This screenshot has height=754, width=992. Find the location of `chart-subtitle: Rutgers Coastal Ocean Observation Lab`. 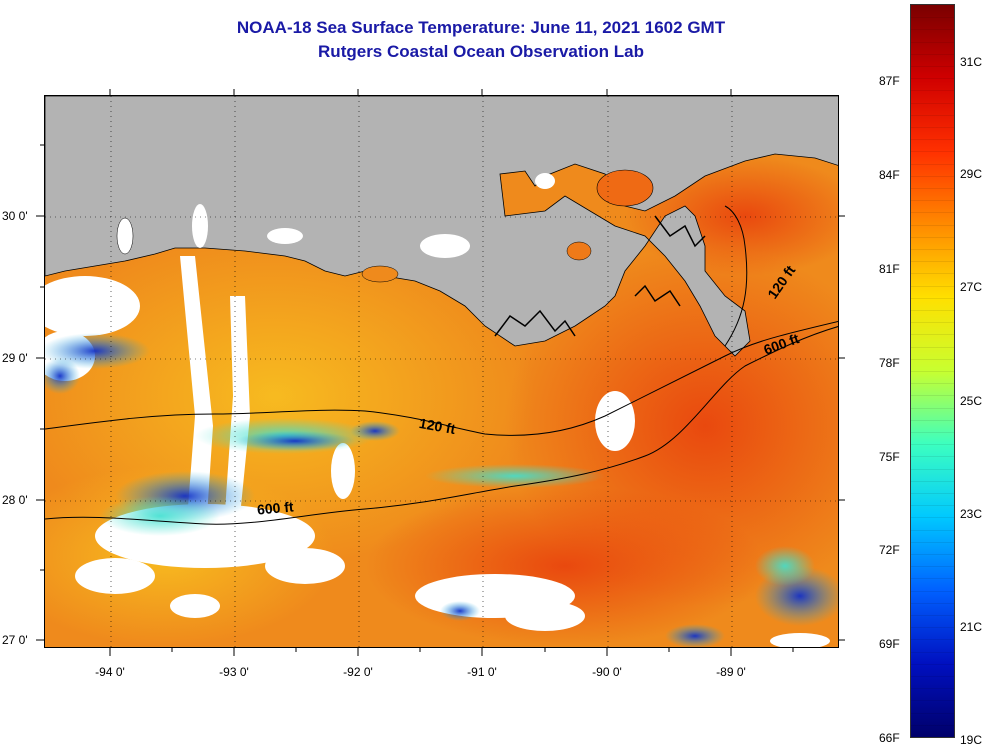

chart-subtitle: Rutgers Coastal Ocean Observation Lab is located at coordinates (481, 51).